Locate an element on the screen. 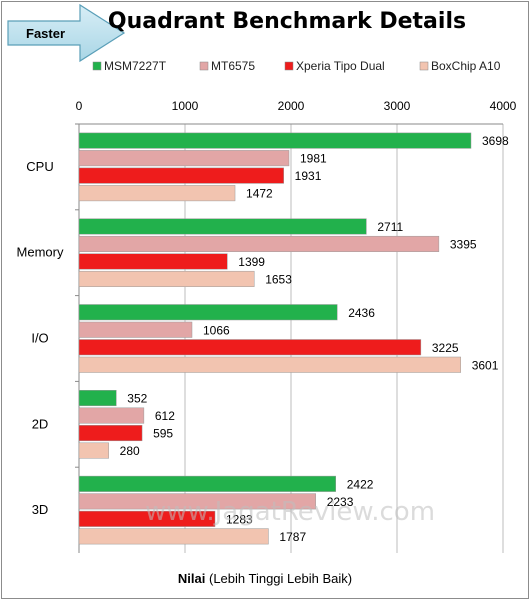  legend-label: MSM7227T is located at coordinates (135, 66).